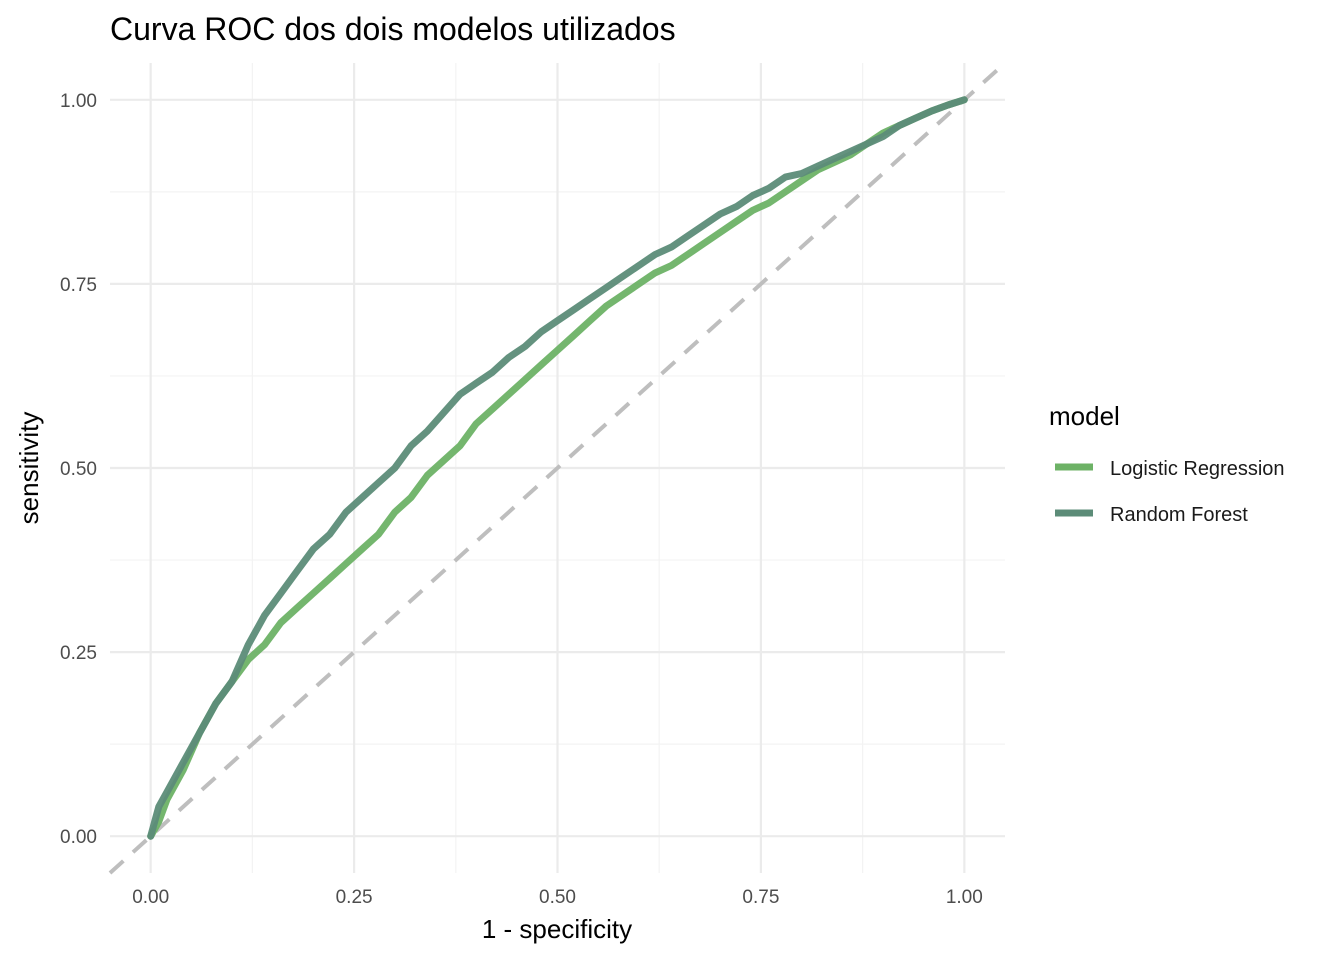 Image resolution: width=1344 pixels, height=960 pixels. Describe the element at coordinates (1197, 469) in the screenshot. I see `legend-label-logistic-regression: Logistic Regression` at that location.